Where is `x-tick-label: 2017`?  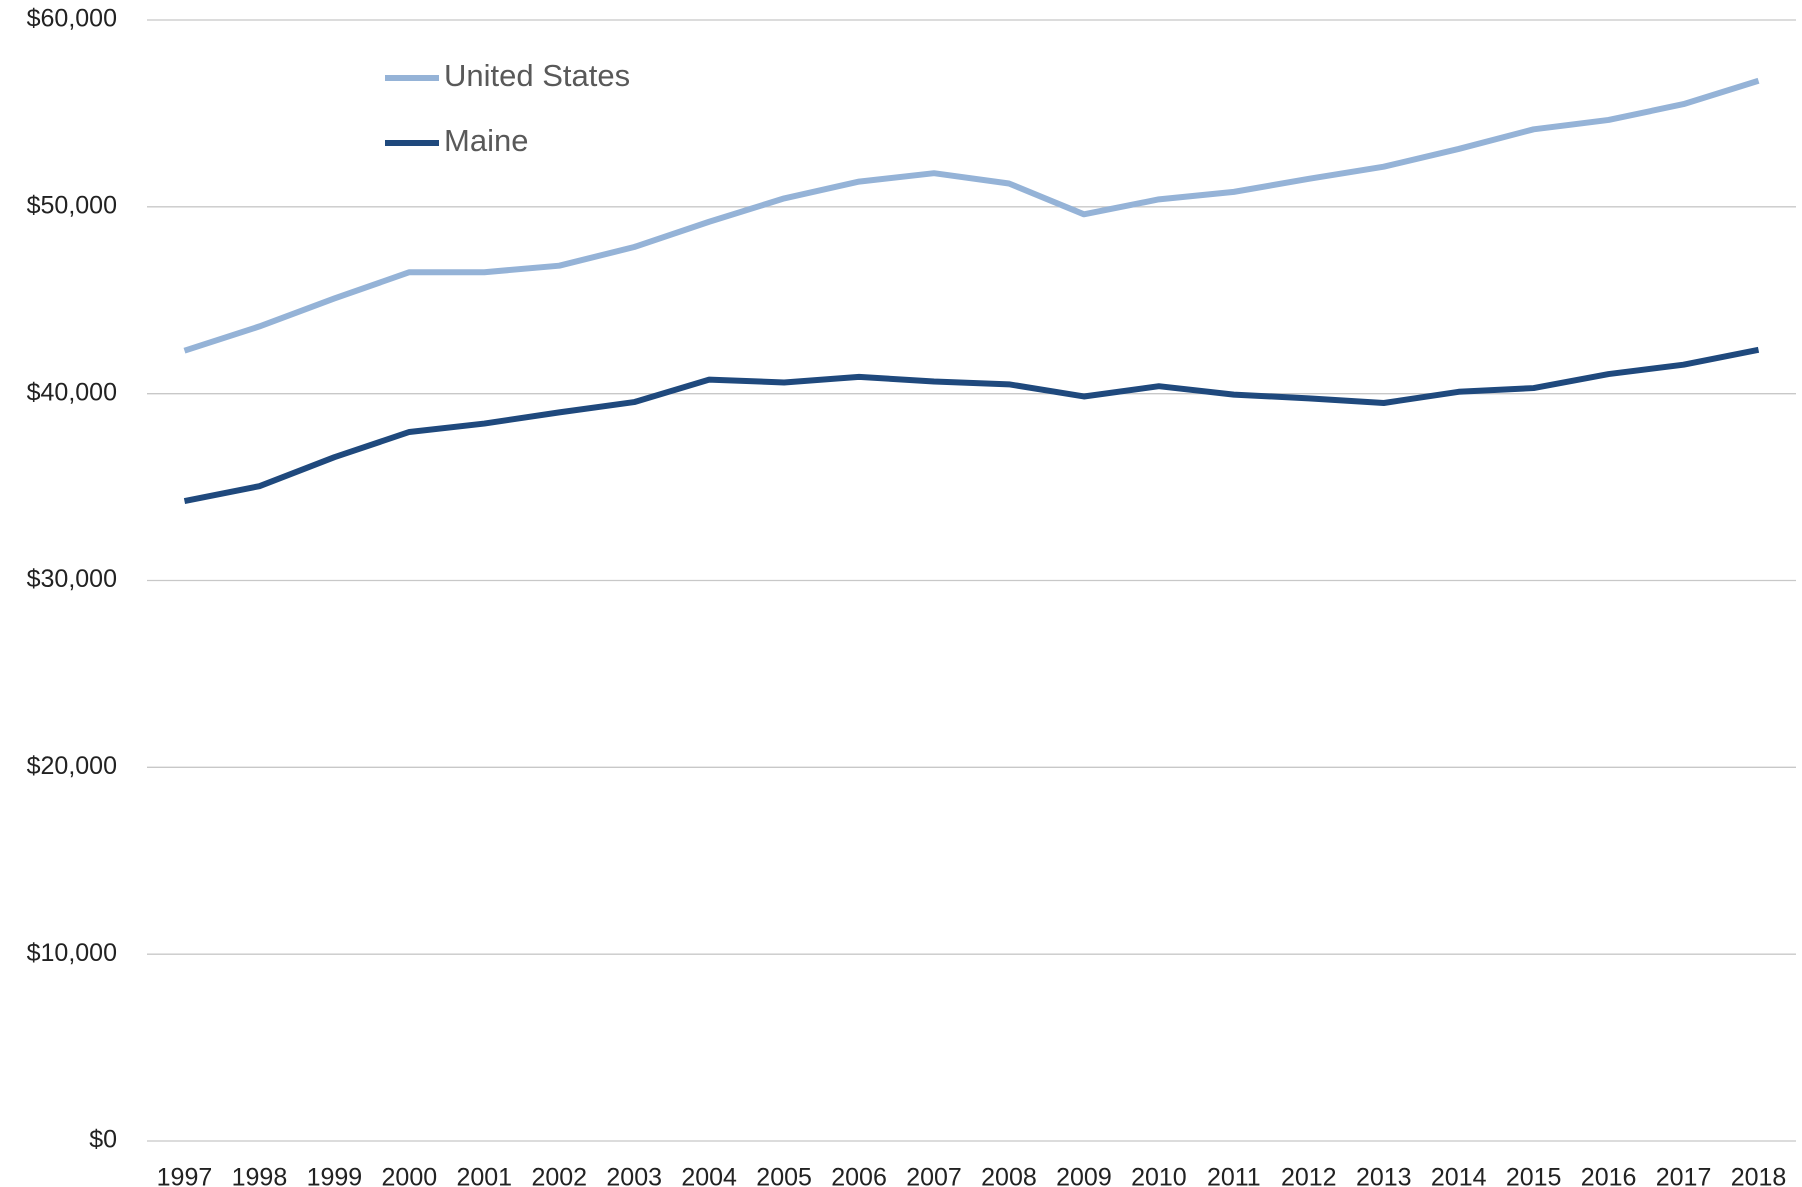 x-tick-label: 2017 is located at coordinates (1684, 1175).